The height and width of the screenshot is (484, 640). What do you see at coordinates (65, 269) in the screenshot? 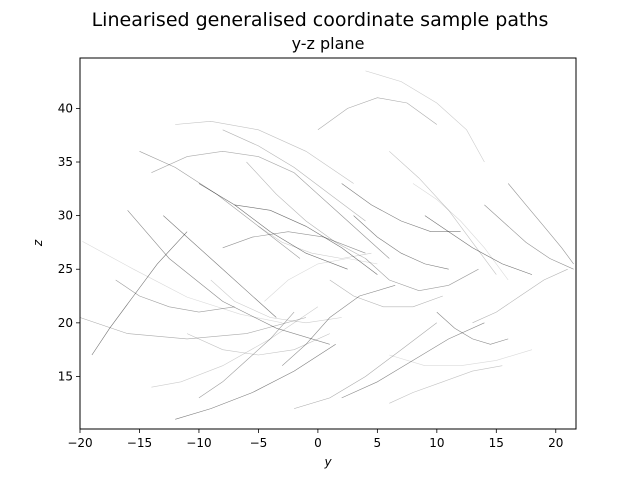
I see `y-tick-label: 25` at bounding box center [65, 269].